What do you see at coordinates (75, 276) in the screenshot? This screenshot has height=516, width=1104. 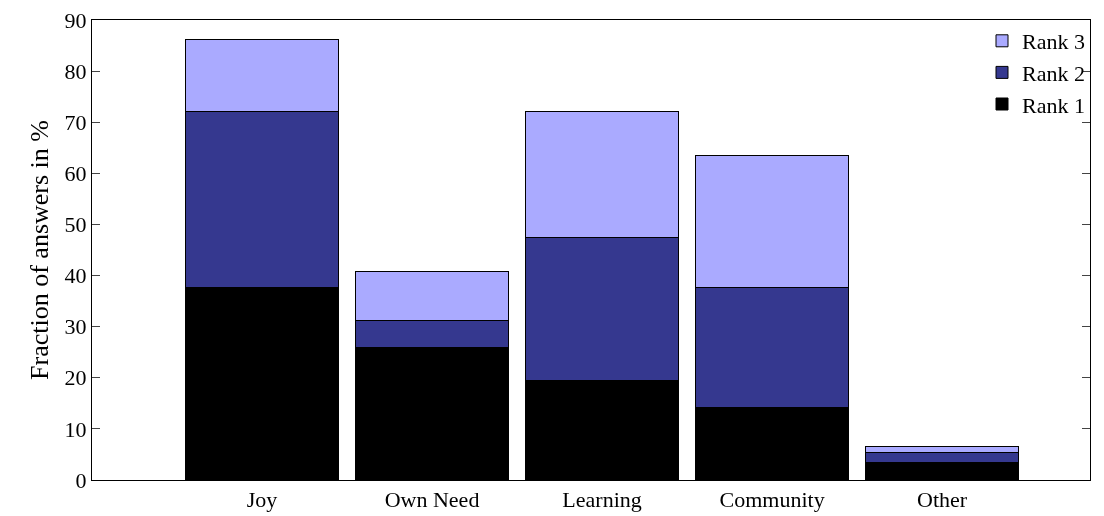 I see `y-tick-label: 40` at bounding box center [75, 276].